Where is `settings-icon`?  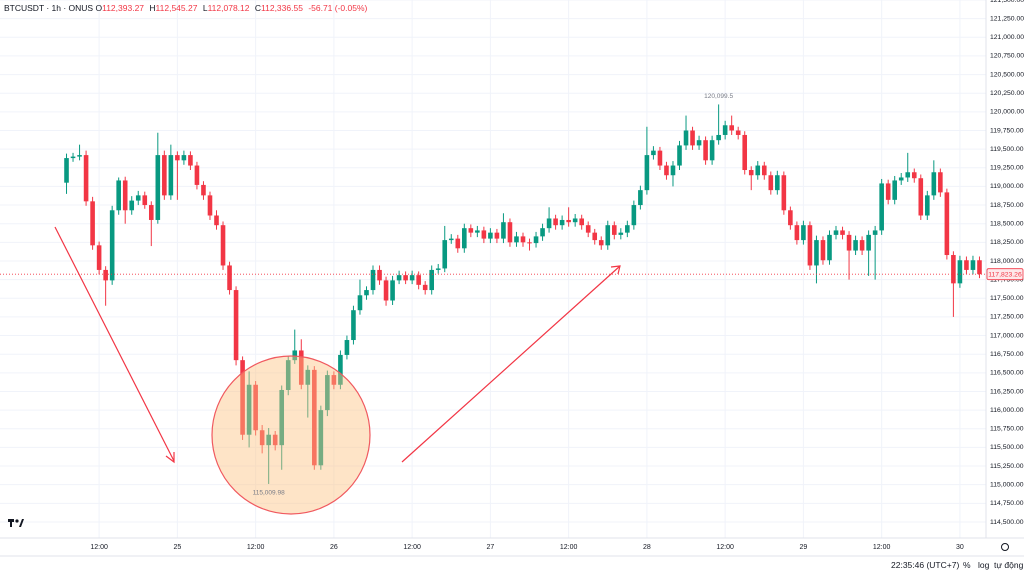
settings-icon is located at coordinates (1005, 547).